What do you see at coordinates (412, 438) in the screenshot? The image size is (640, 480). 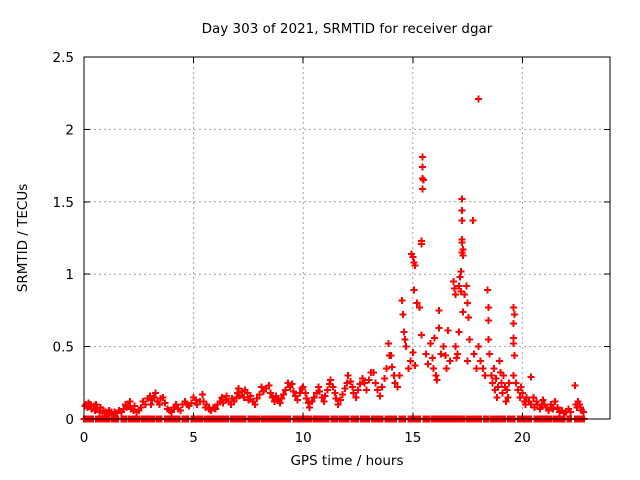 I see `x-tick-label: 15` at bounding box center [412, 438].